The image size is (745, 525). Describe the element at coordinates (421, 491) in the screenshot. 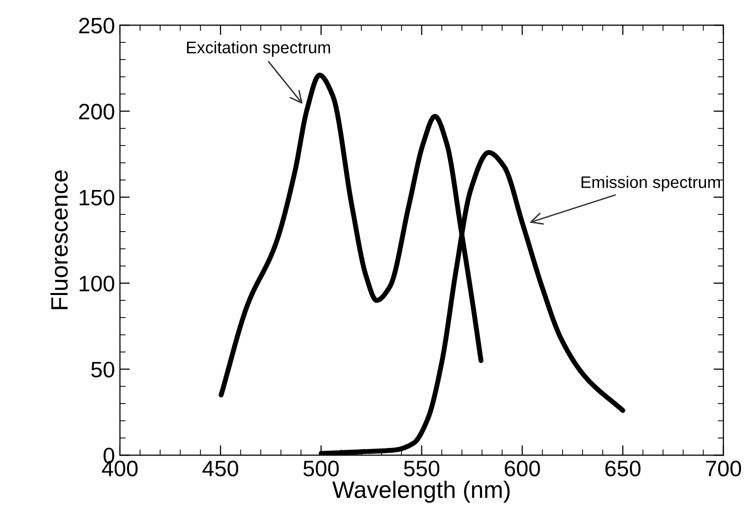

I see `x-axis-title: Wavelength (nm)` at that location.